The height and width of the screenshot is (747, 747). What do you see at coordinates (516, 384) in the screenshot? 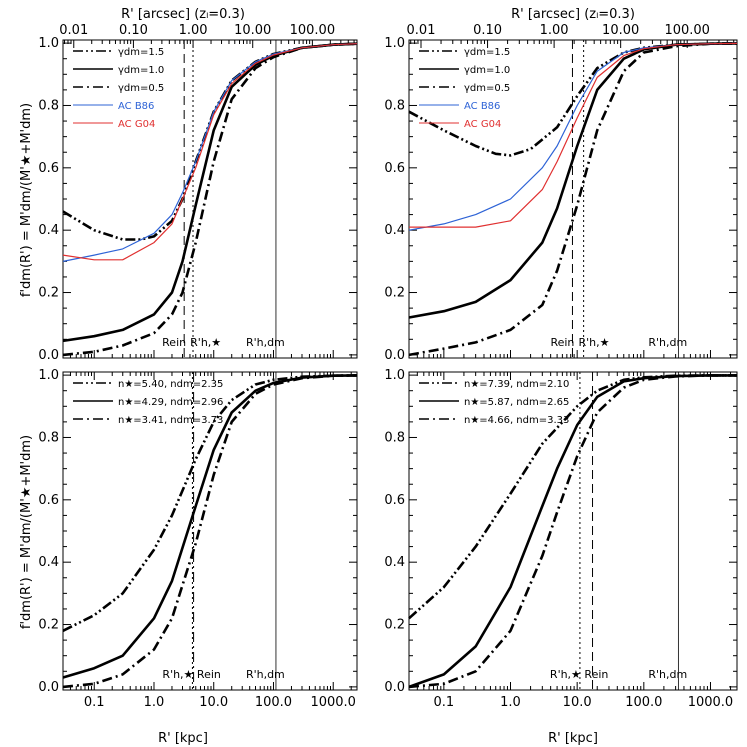
I see `legend-label: n★=7.39, ndm=2.10` at bounding box center [516, 384].